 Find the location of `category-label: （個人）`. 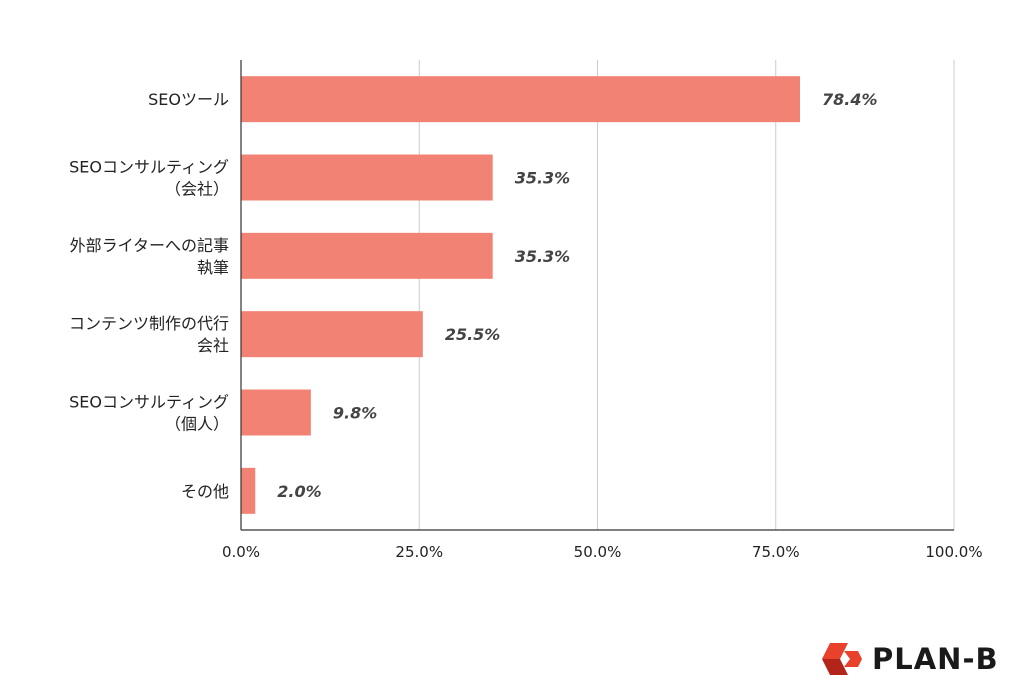

category-label: （個人） is located at coordinates (197, 424).